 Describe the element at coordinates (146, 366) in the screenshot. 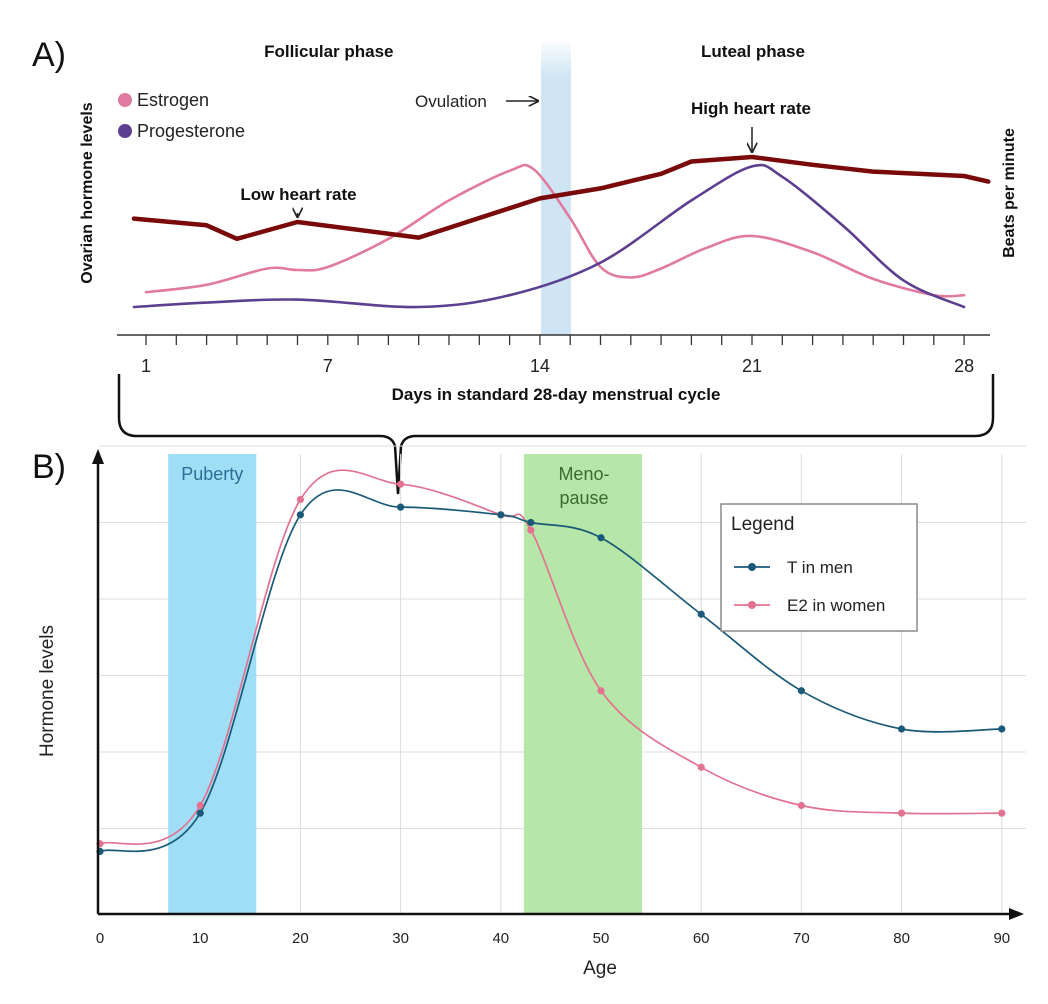

I see `a-tick-label: 1` at that location.